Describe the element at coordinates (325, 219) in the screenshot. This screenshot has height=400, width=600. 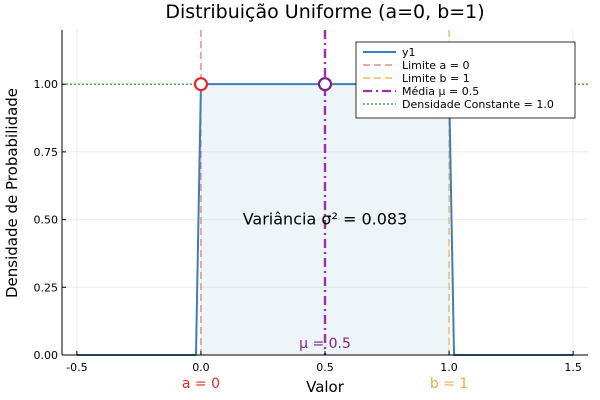
I see `annotation-label: Variância σ² = 0.083` at that location.